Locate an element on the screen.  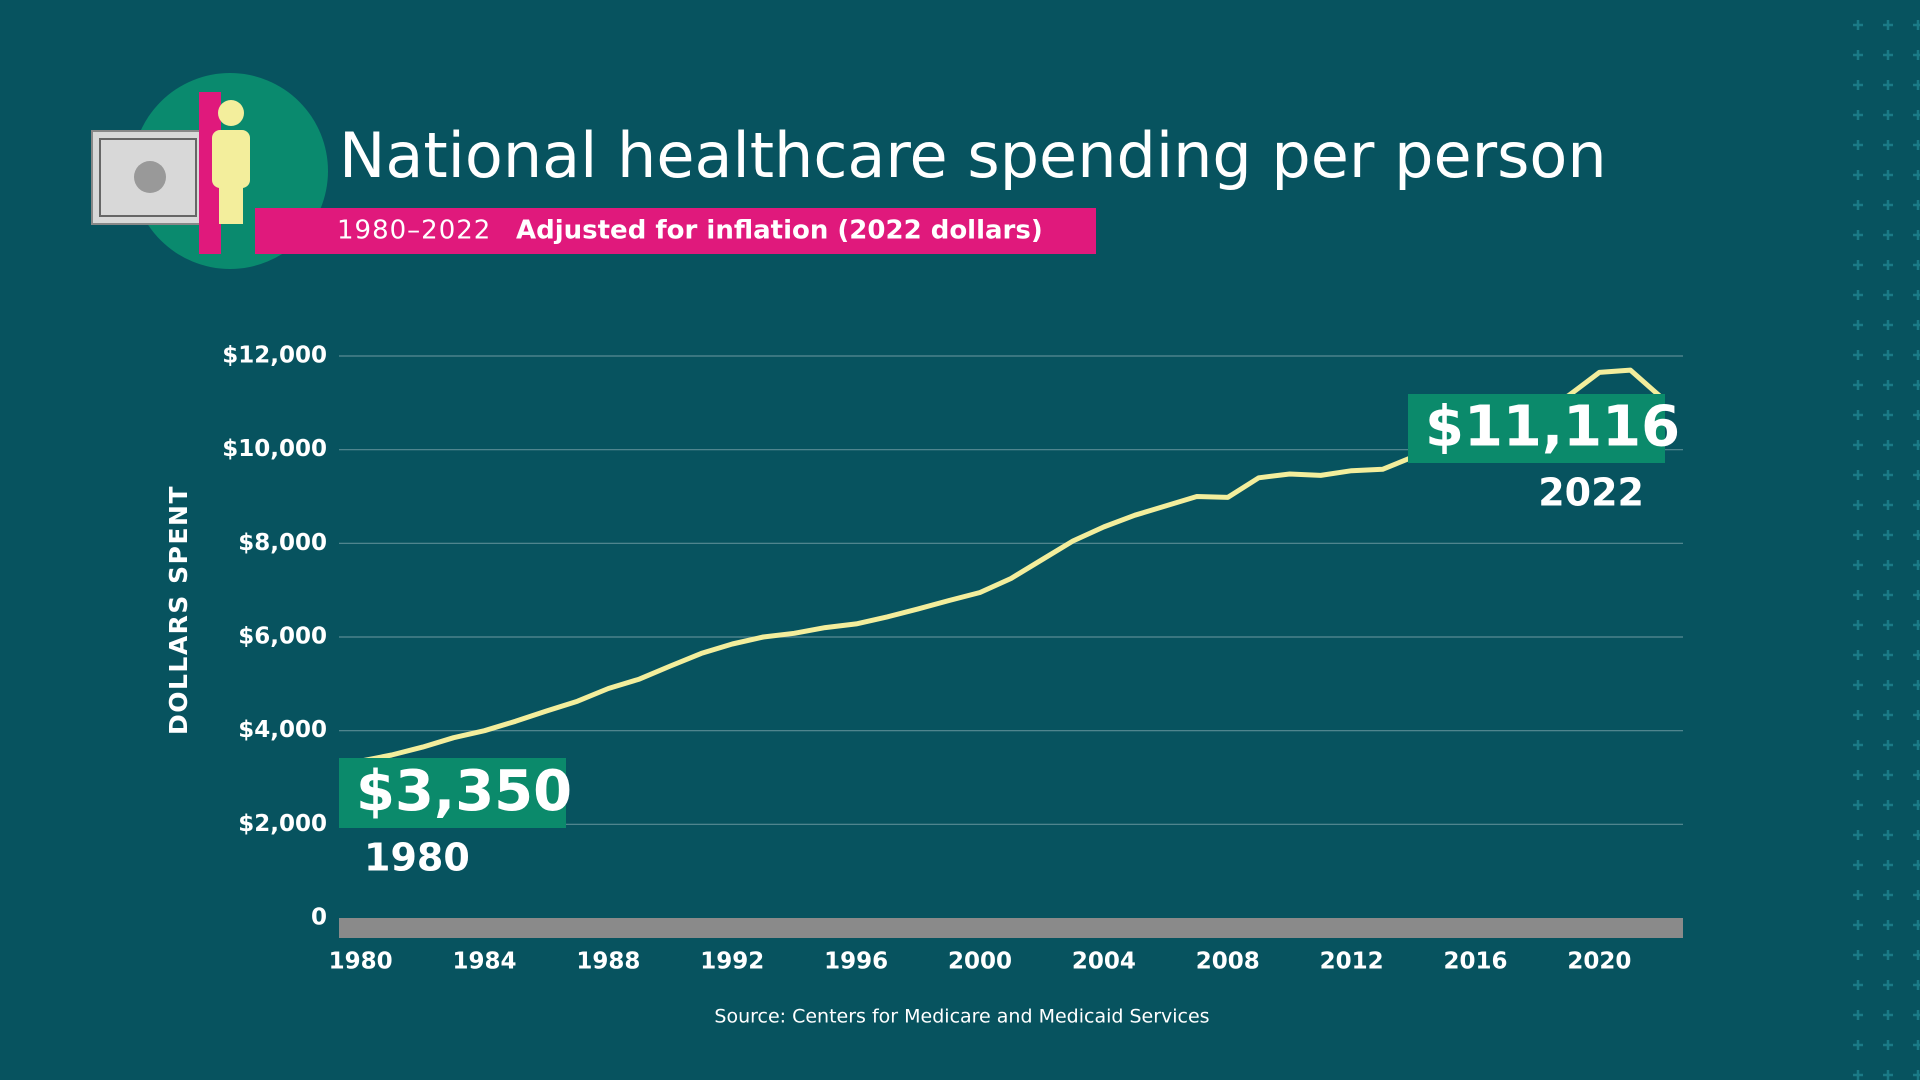
x-tick-label: 1996 is located at coordinates (856, 962).